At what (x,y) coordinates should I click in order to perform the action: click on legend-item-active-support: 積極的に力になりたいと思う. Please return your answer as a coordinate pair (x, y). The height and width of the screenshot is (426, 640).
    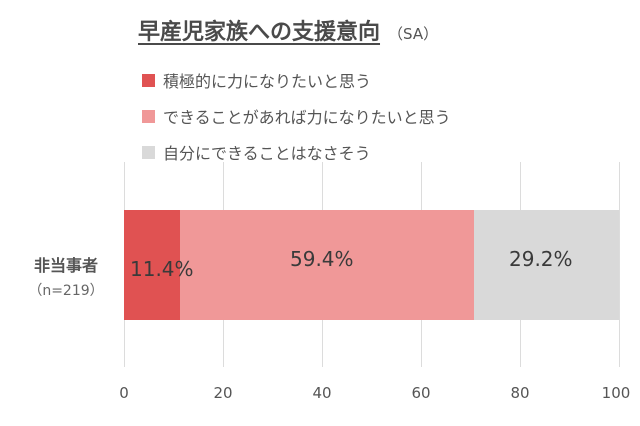
    Looking at the image, I should click on (296, 80).